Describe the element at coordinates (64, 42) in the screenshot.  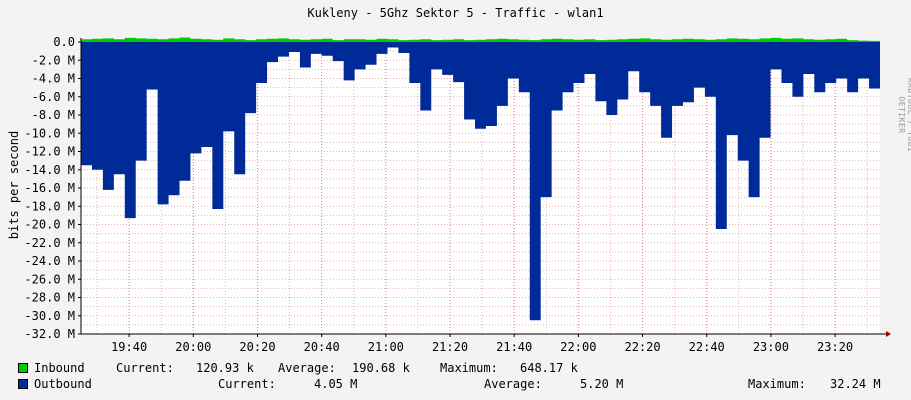
I see `y-tick-label: 0.0` at that location.